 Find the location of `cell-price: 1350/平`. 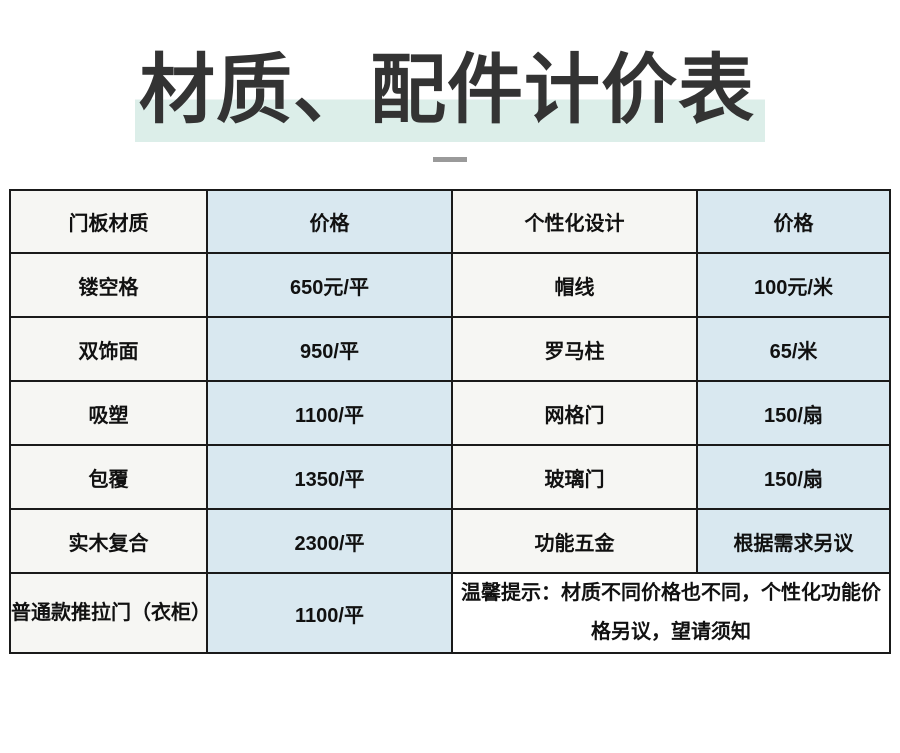

cell-price: 1350/平 is located at coordinates (329, 477).